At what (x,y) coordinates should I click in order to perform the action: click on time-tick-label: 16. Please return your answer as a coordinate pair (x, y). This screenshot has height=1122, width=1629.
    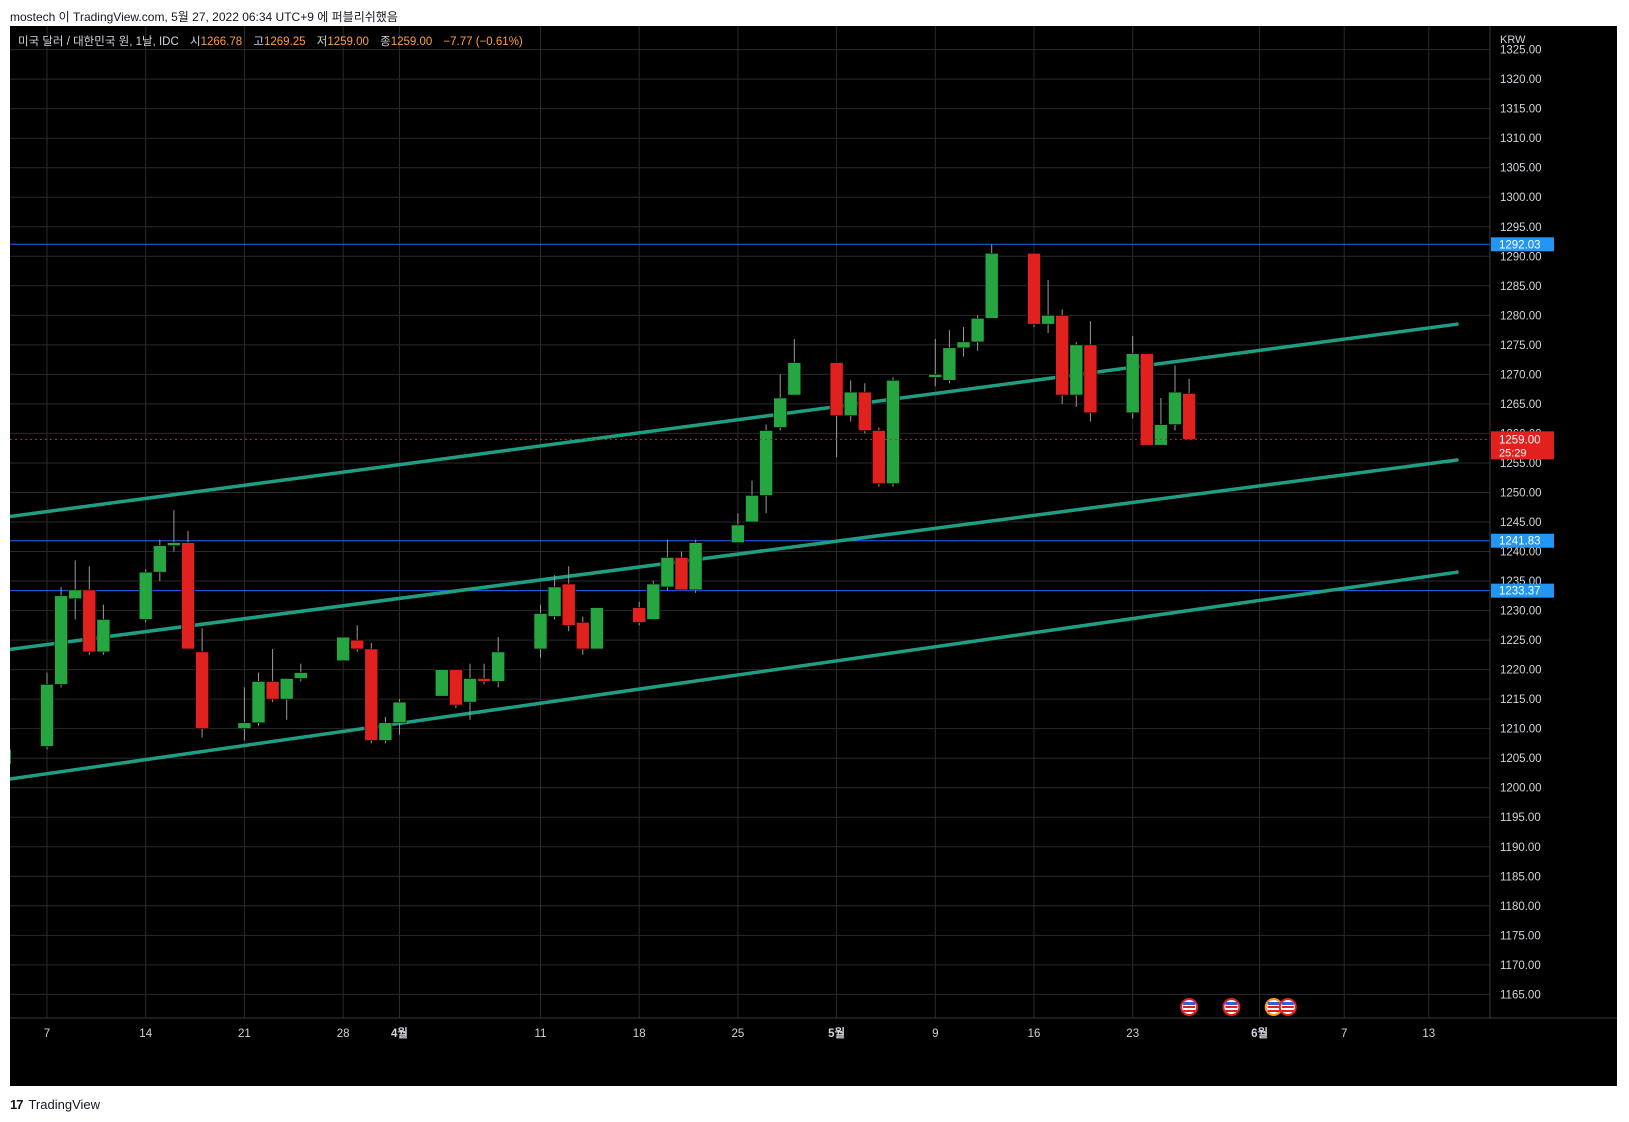
    Looking at the image, I should click on (1034, 1034).